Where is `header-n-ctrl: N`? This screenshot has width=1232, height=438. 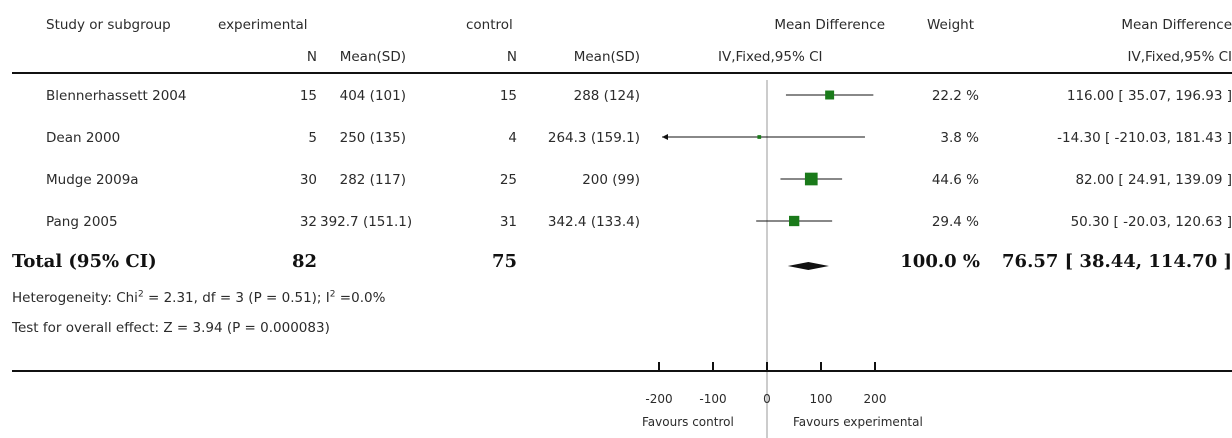 header-n-ctrl: N is located at coordinates (511, 57).